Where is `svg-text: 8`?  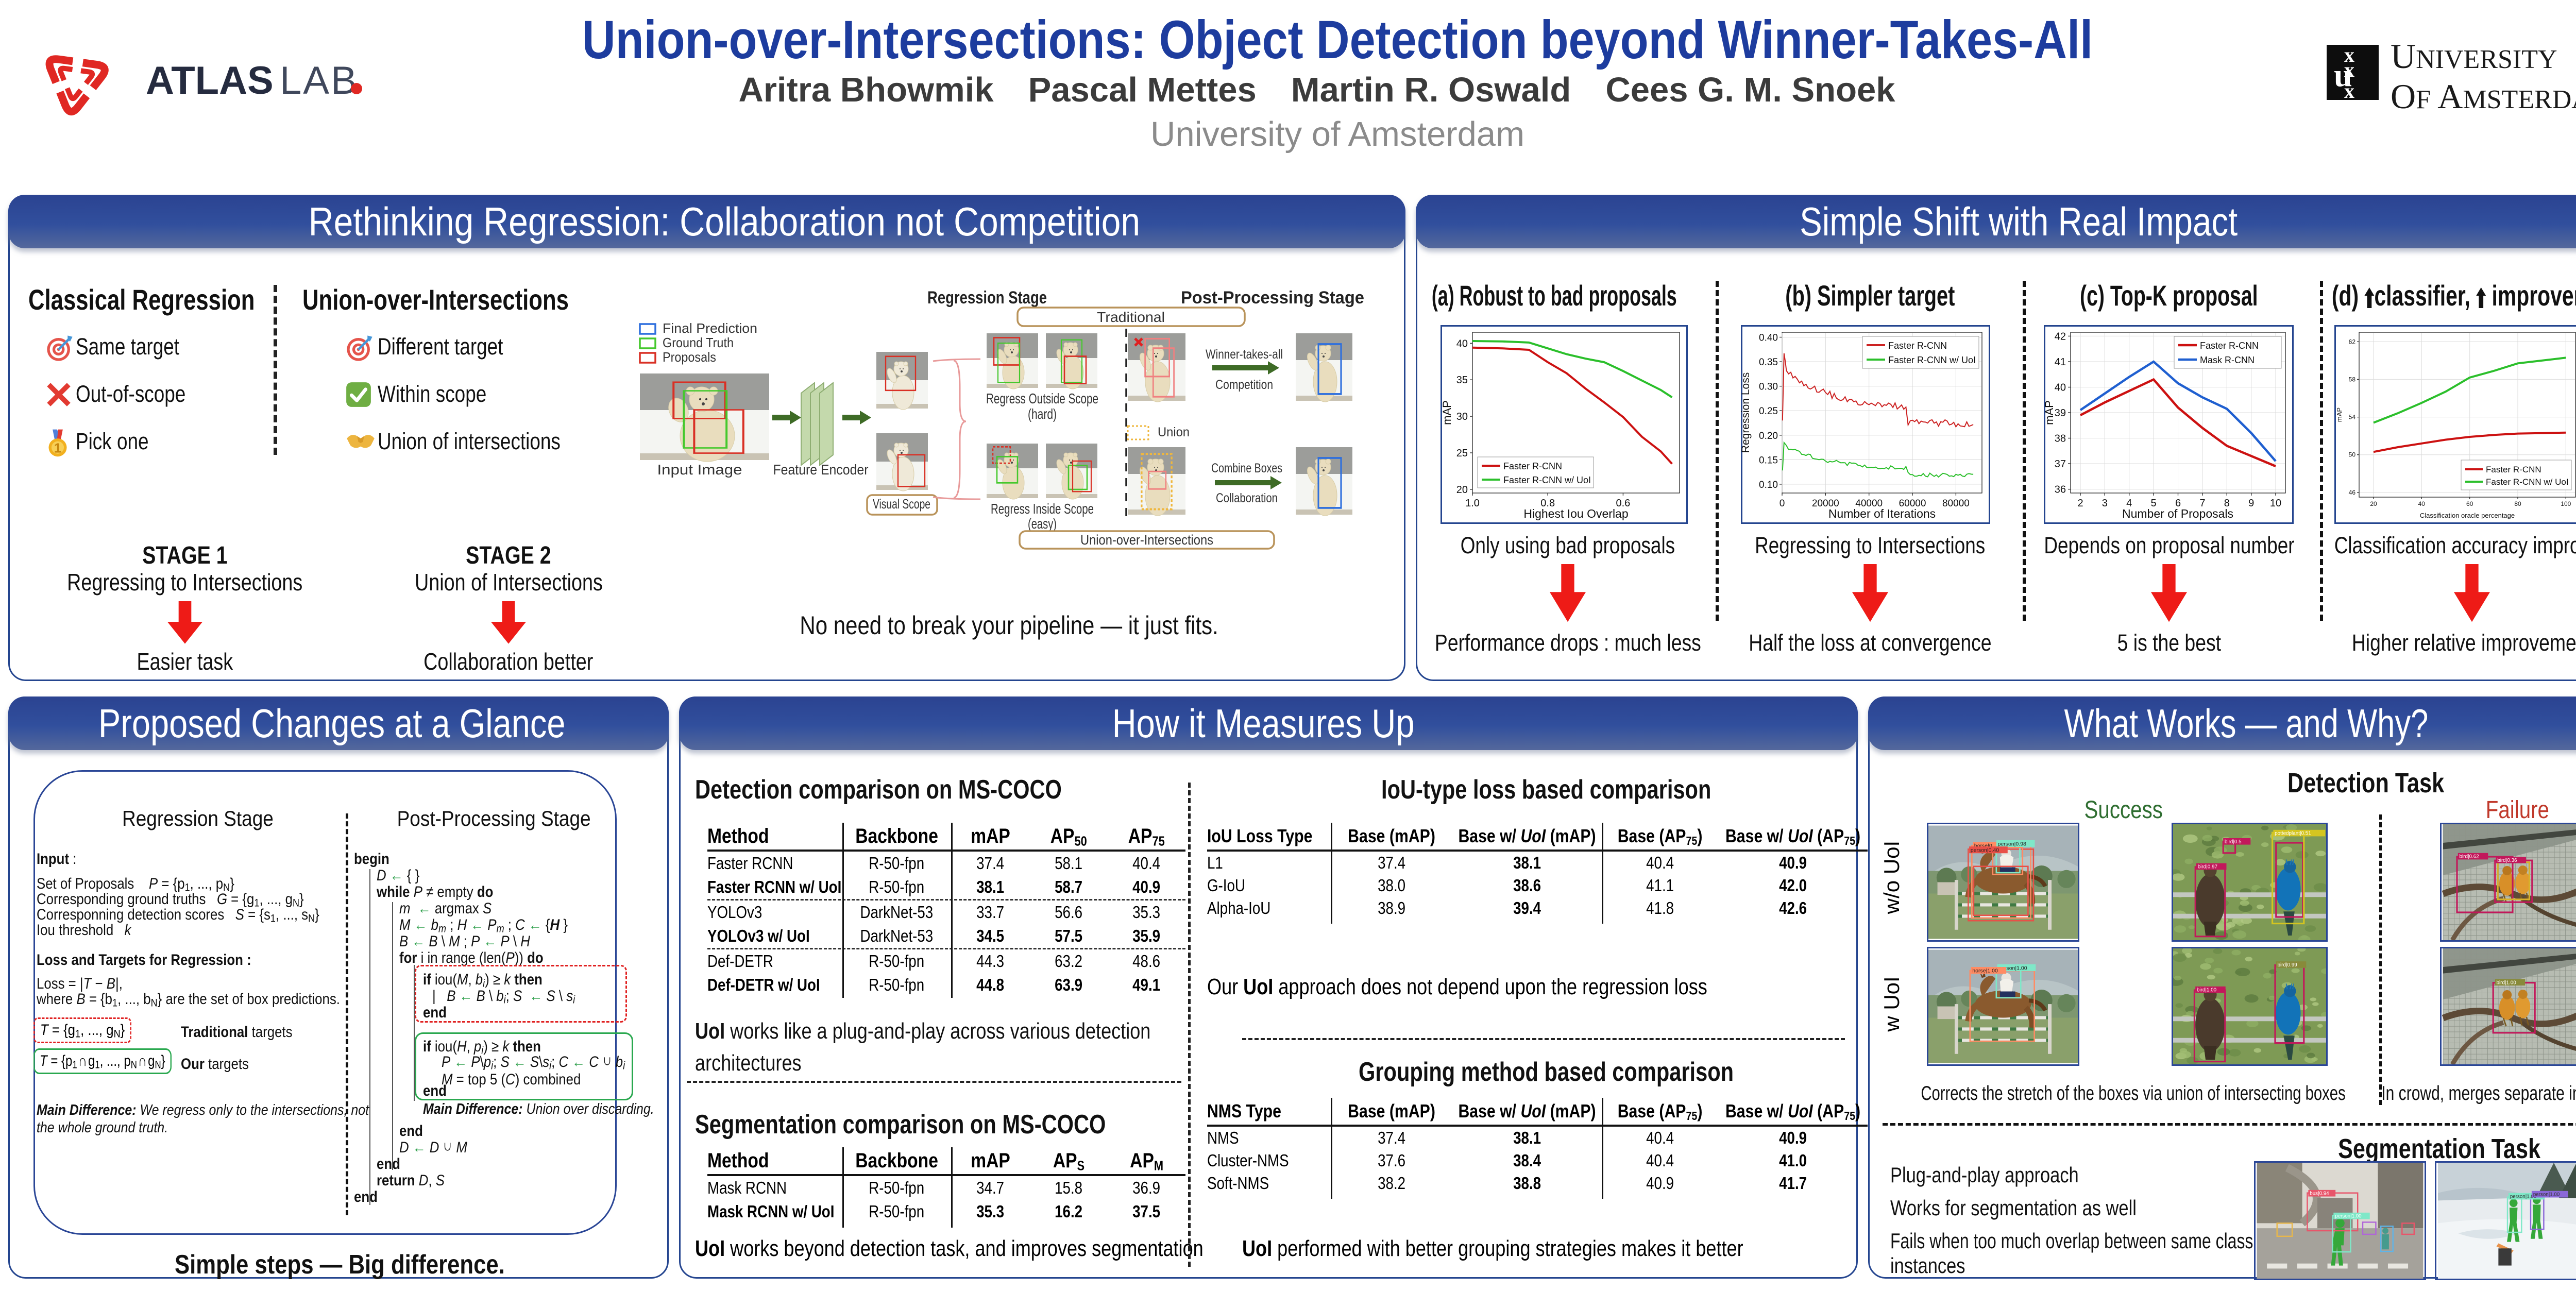
svg-text: 8 is located at coordinates (2227, 504).